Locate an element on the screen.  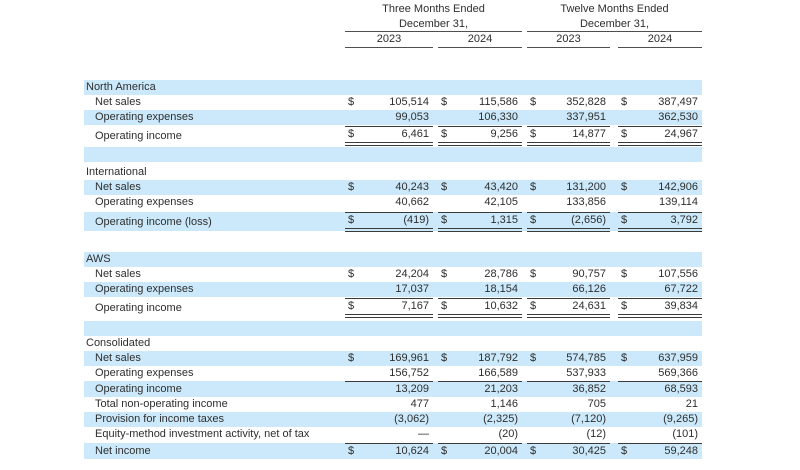
header-group-line2: December 31, December 31, is located at coordinates (393, 24).